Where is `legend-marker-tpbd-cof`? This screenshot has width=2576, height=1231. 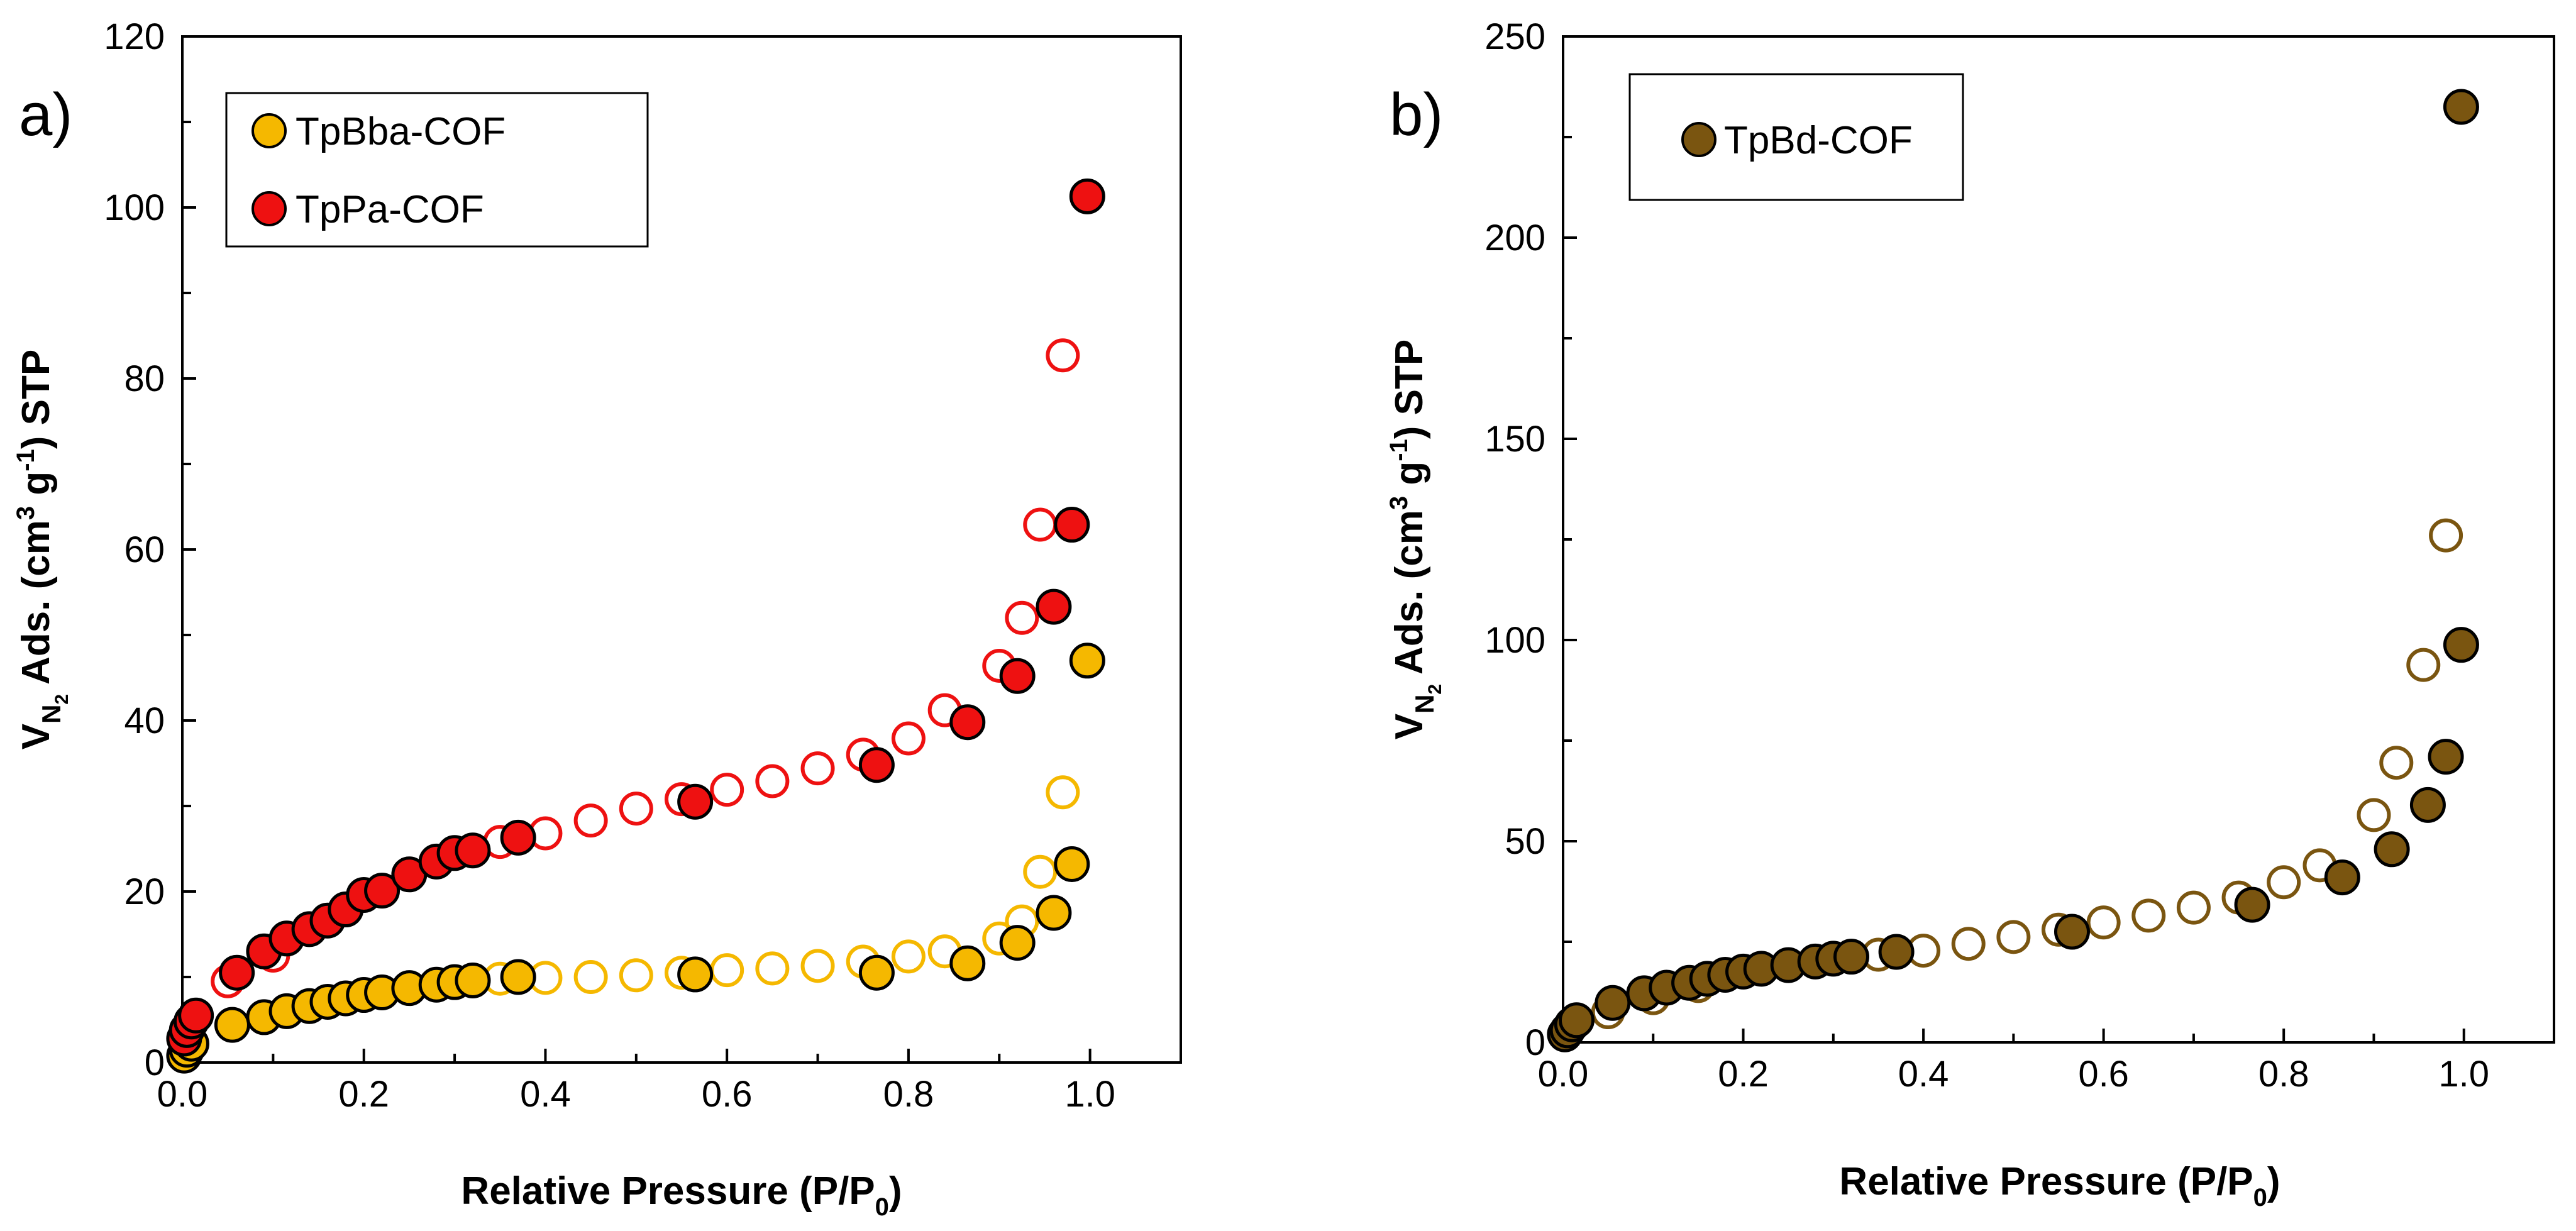
legend-marker-tpbd-cof is located at coordinates (1698, 139).